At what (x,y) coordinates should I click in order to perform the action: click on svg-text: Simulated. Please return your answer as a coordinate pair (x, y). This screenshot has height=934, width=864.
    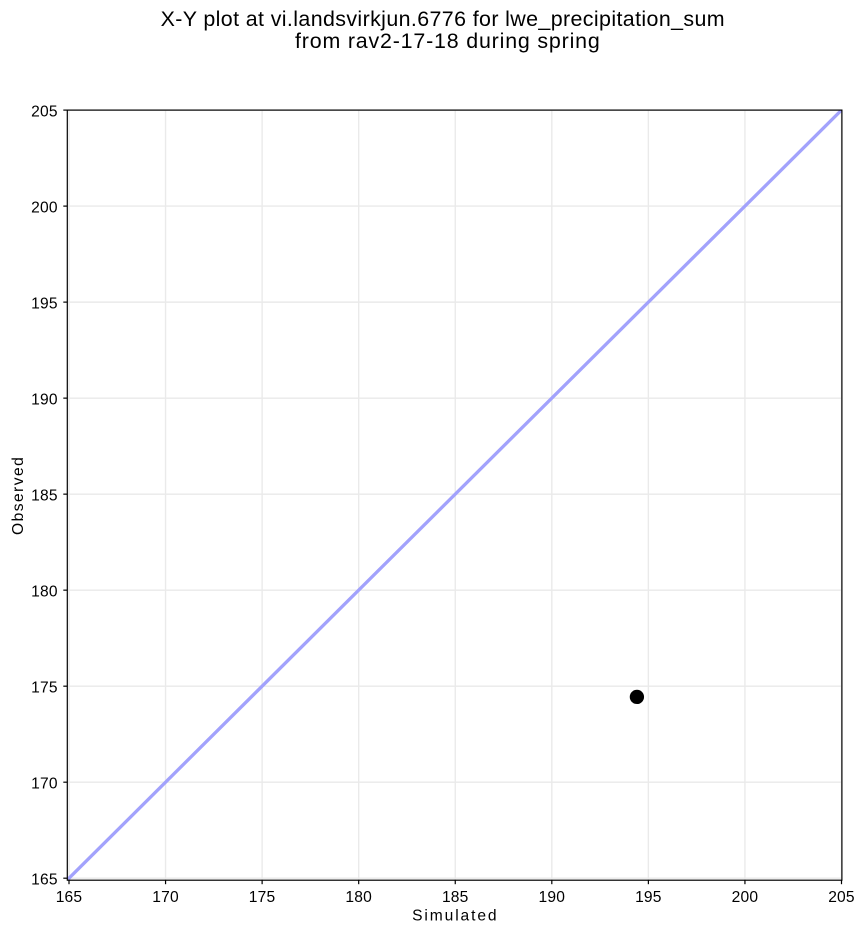
    Looking at the image, I should click on (455, 915).